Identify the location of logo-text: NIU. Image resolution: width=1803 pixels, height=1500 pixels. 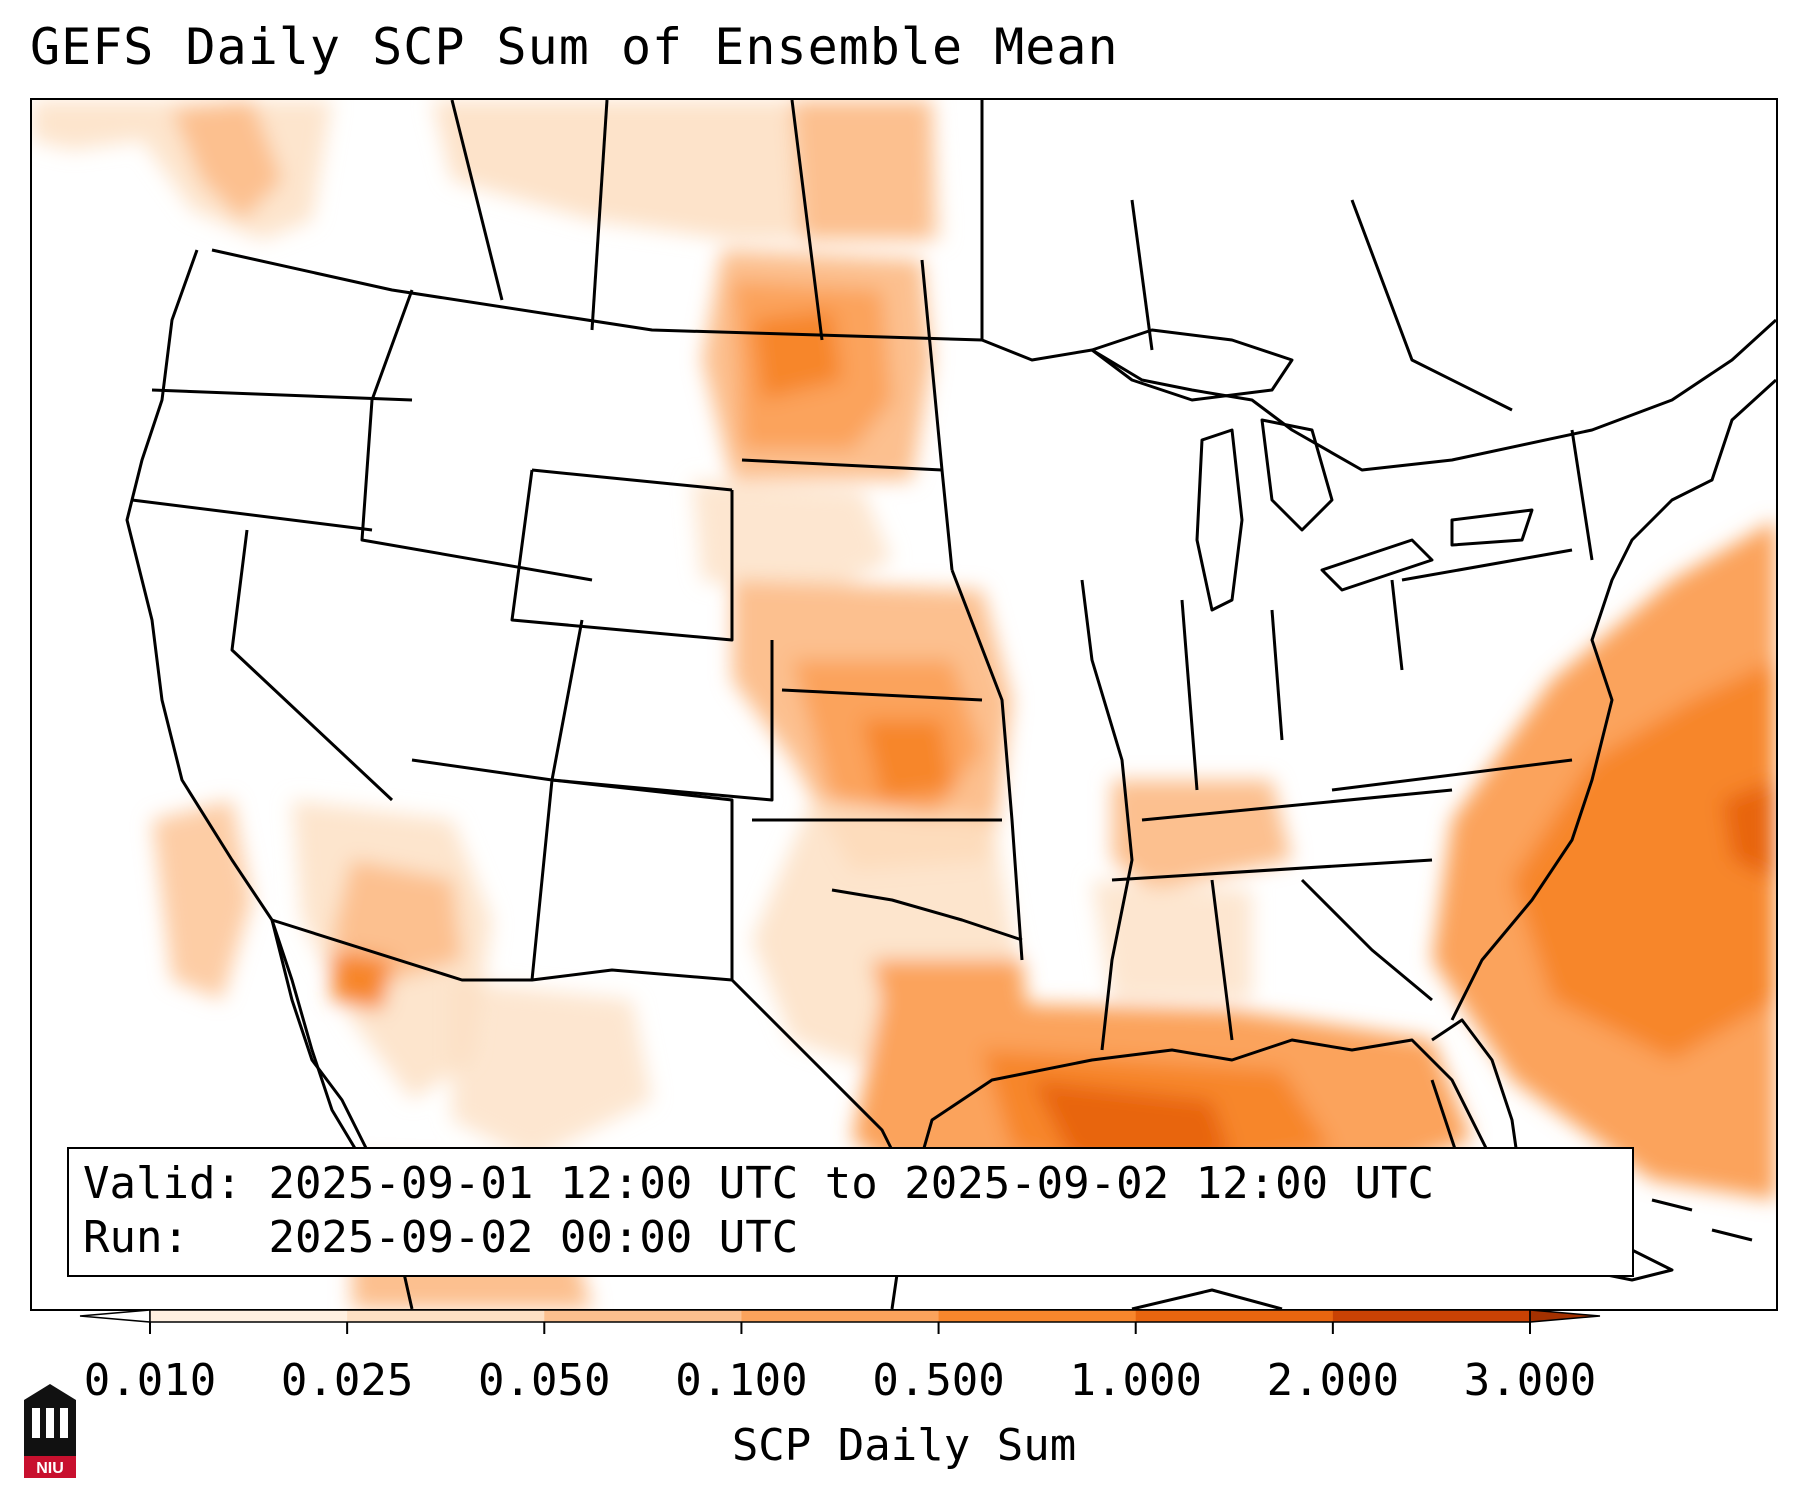
(50, 1468).